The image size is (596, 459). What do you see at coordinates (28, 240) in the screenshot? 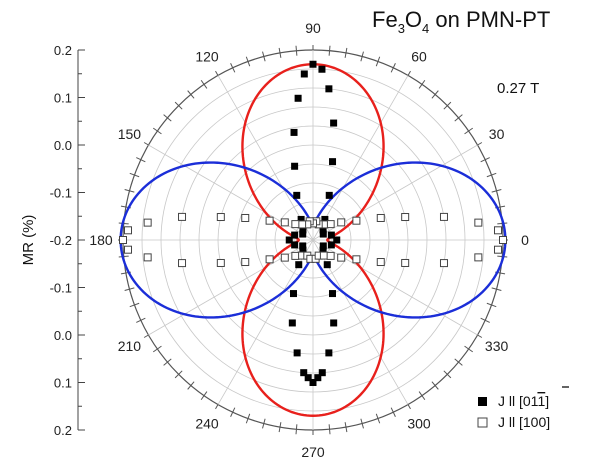
I see `y-axis-label: MR (%)` at bounding box center [28, 240].